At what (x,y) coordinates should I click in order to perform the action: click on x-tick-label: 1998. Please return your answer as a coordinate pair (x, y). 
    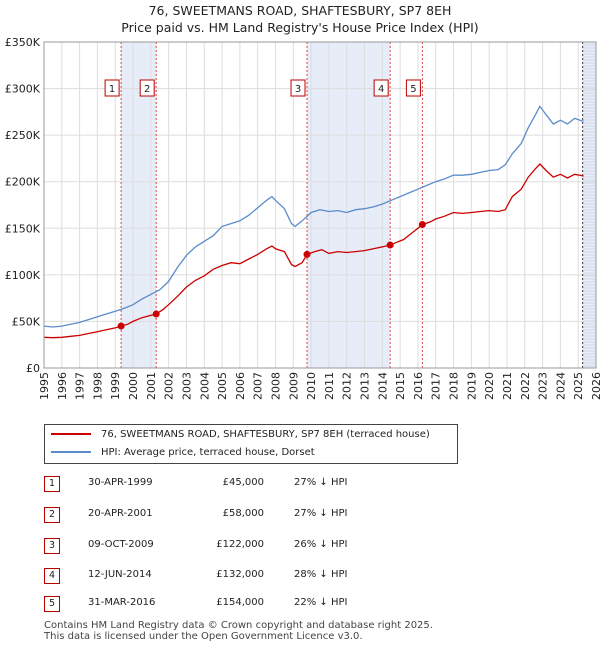
    Looking at the image, I should click on (97, 386).